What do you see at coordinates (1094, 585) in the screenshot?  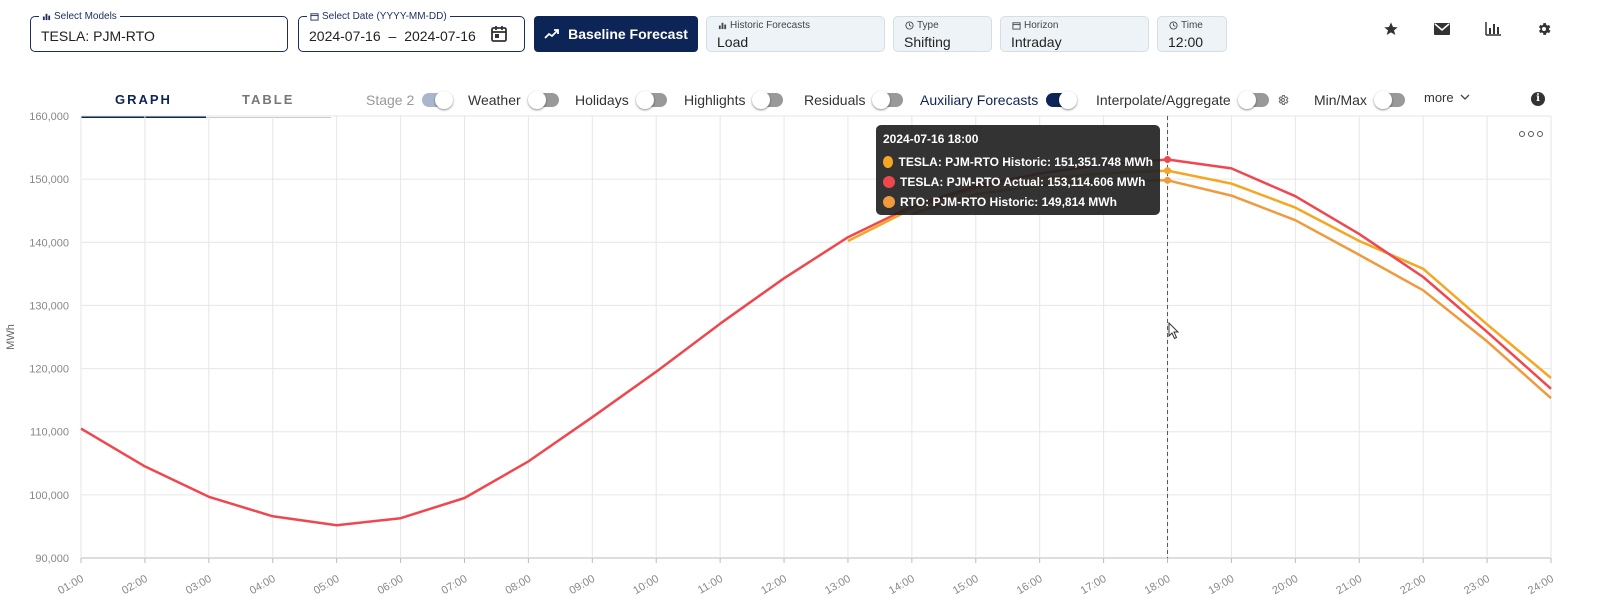 I see `x-tick-label: 17:00` at bounding box center [1094, 585].